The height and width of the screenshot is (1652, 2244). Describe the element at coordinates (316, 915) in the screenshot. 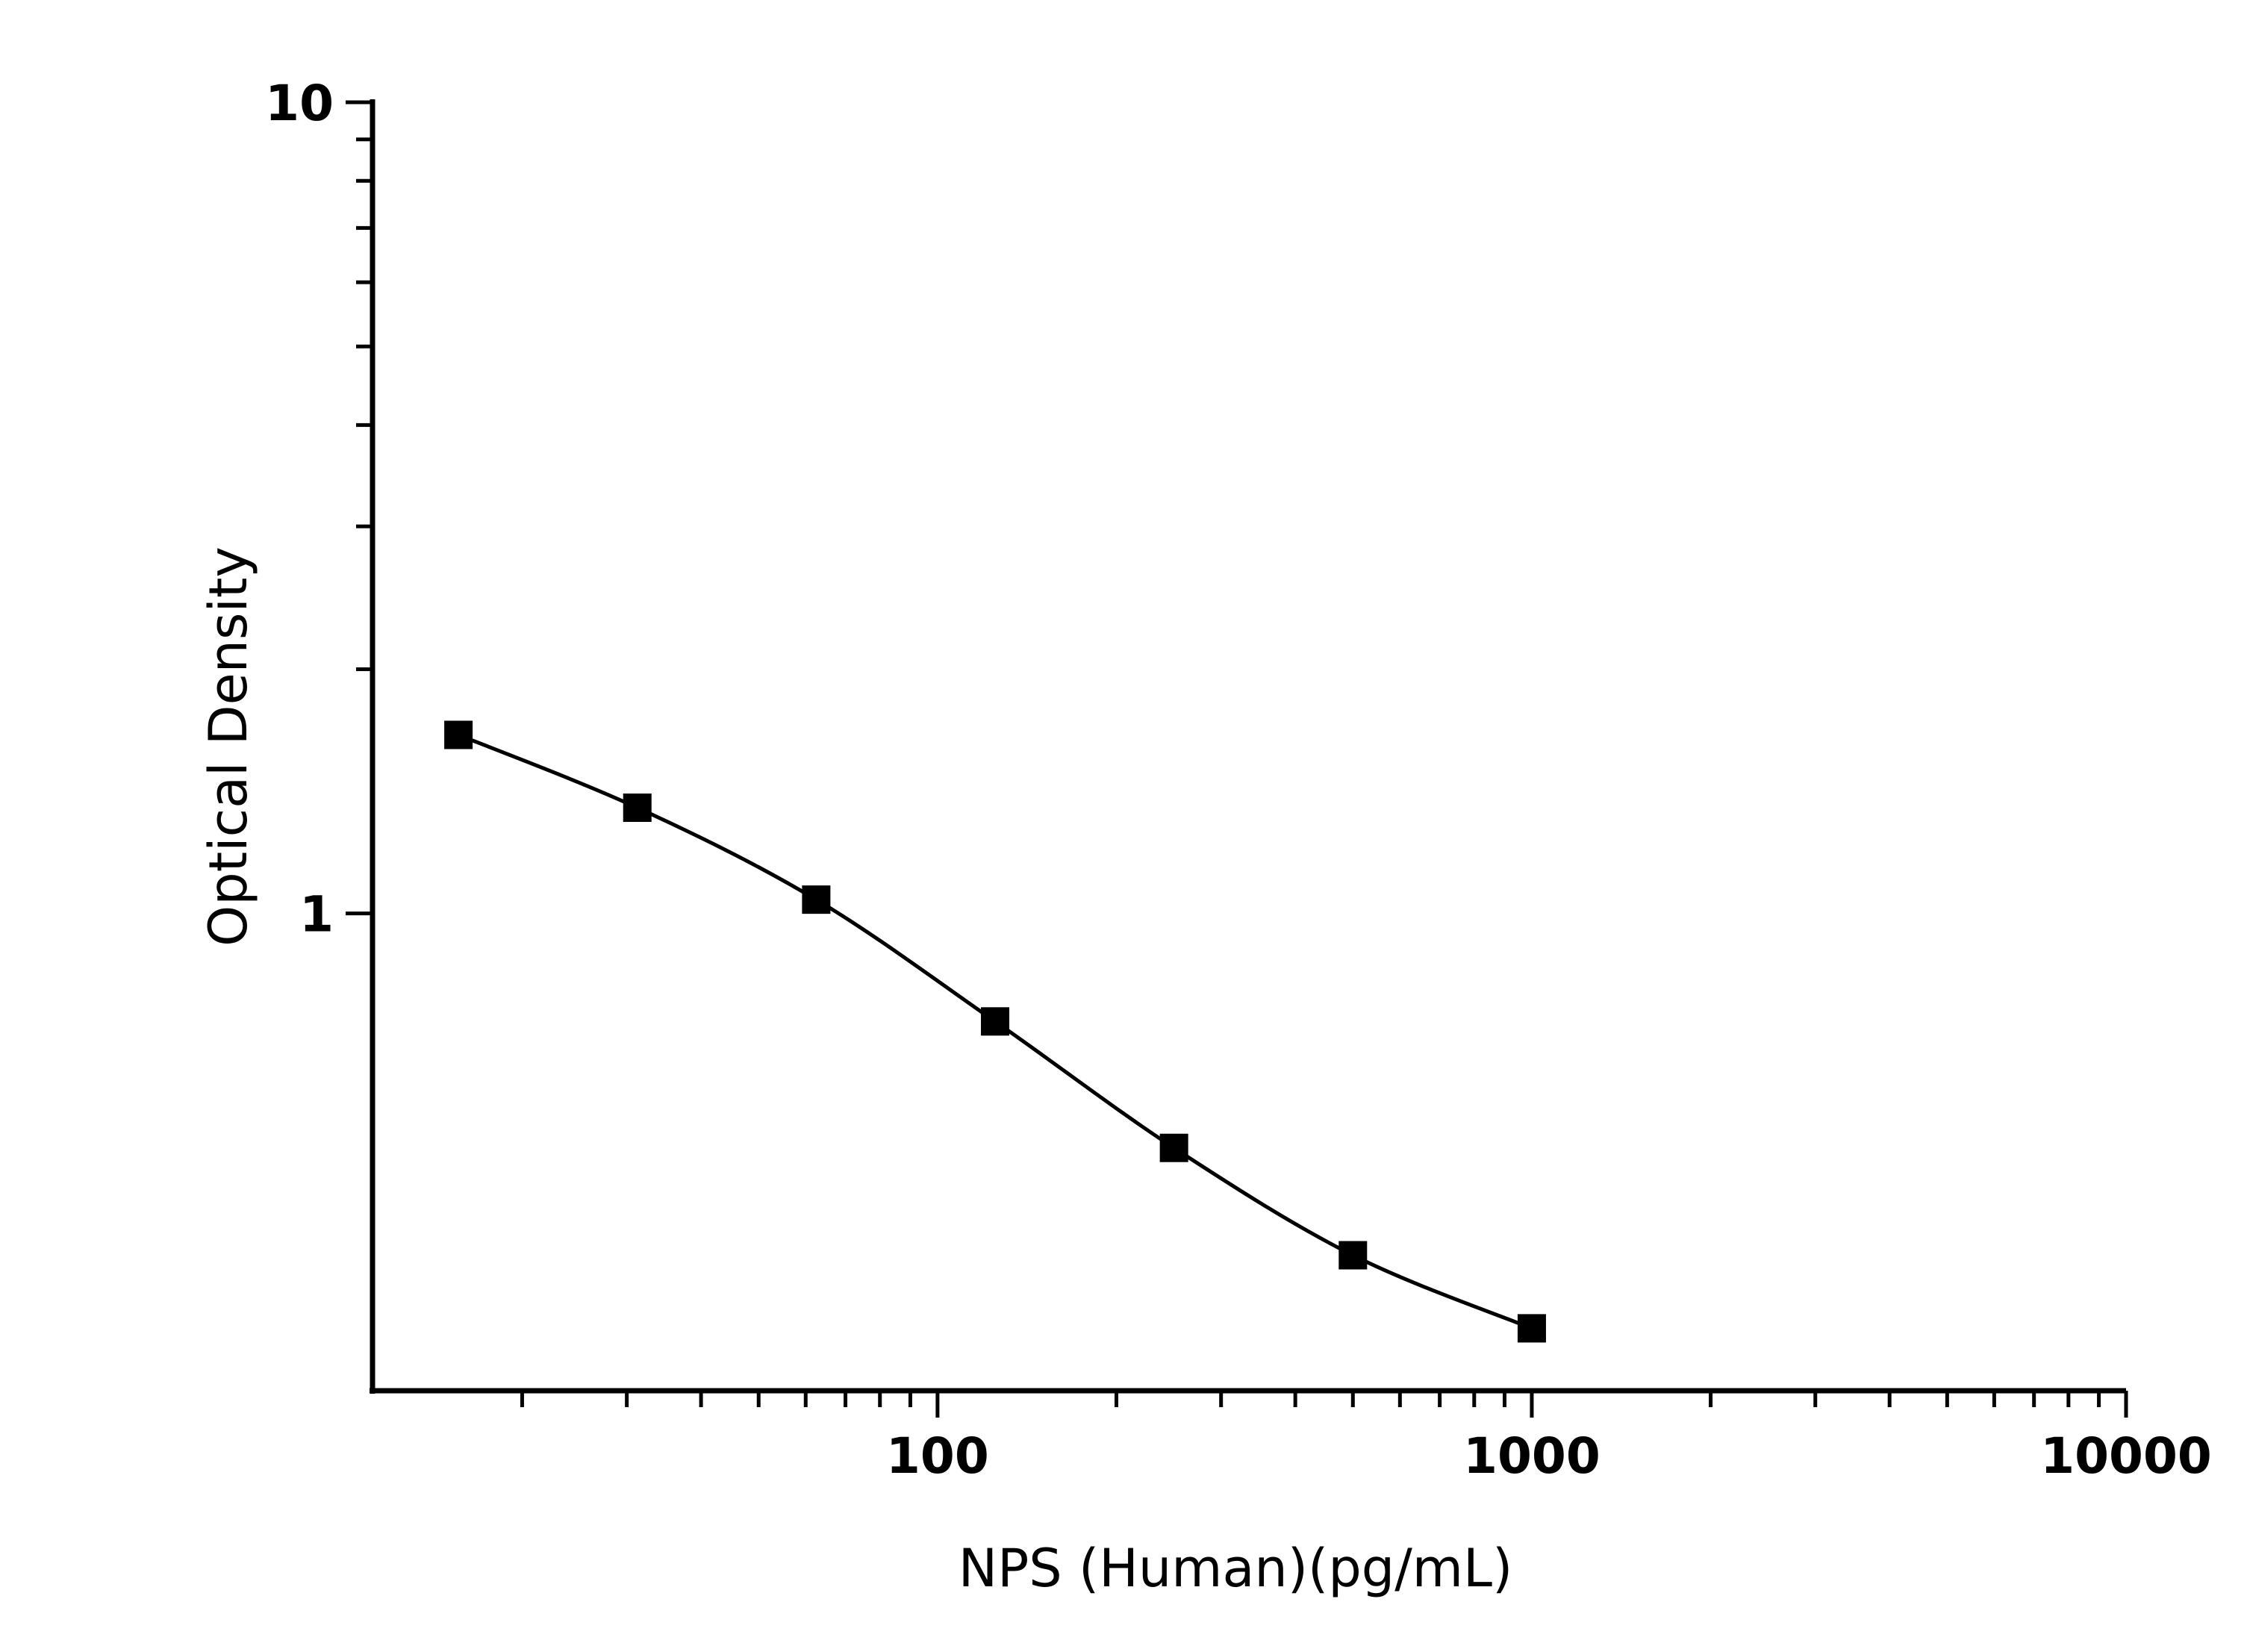

I see `y-tick-label: 1` at that location.